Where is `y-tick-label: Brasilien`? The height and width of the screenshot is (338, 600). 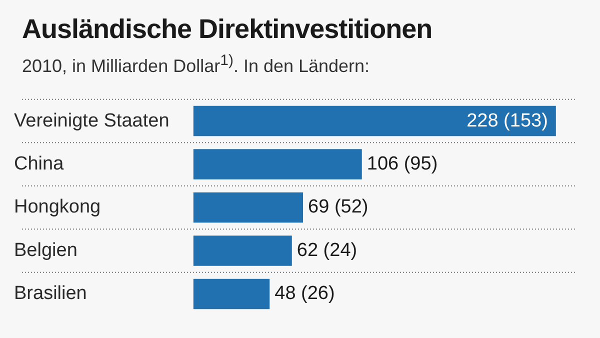 y-tick-label: Brasilien is located at coordinates (50, 293).